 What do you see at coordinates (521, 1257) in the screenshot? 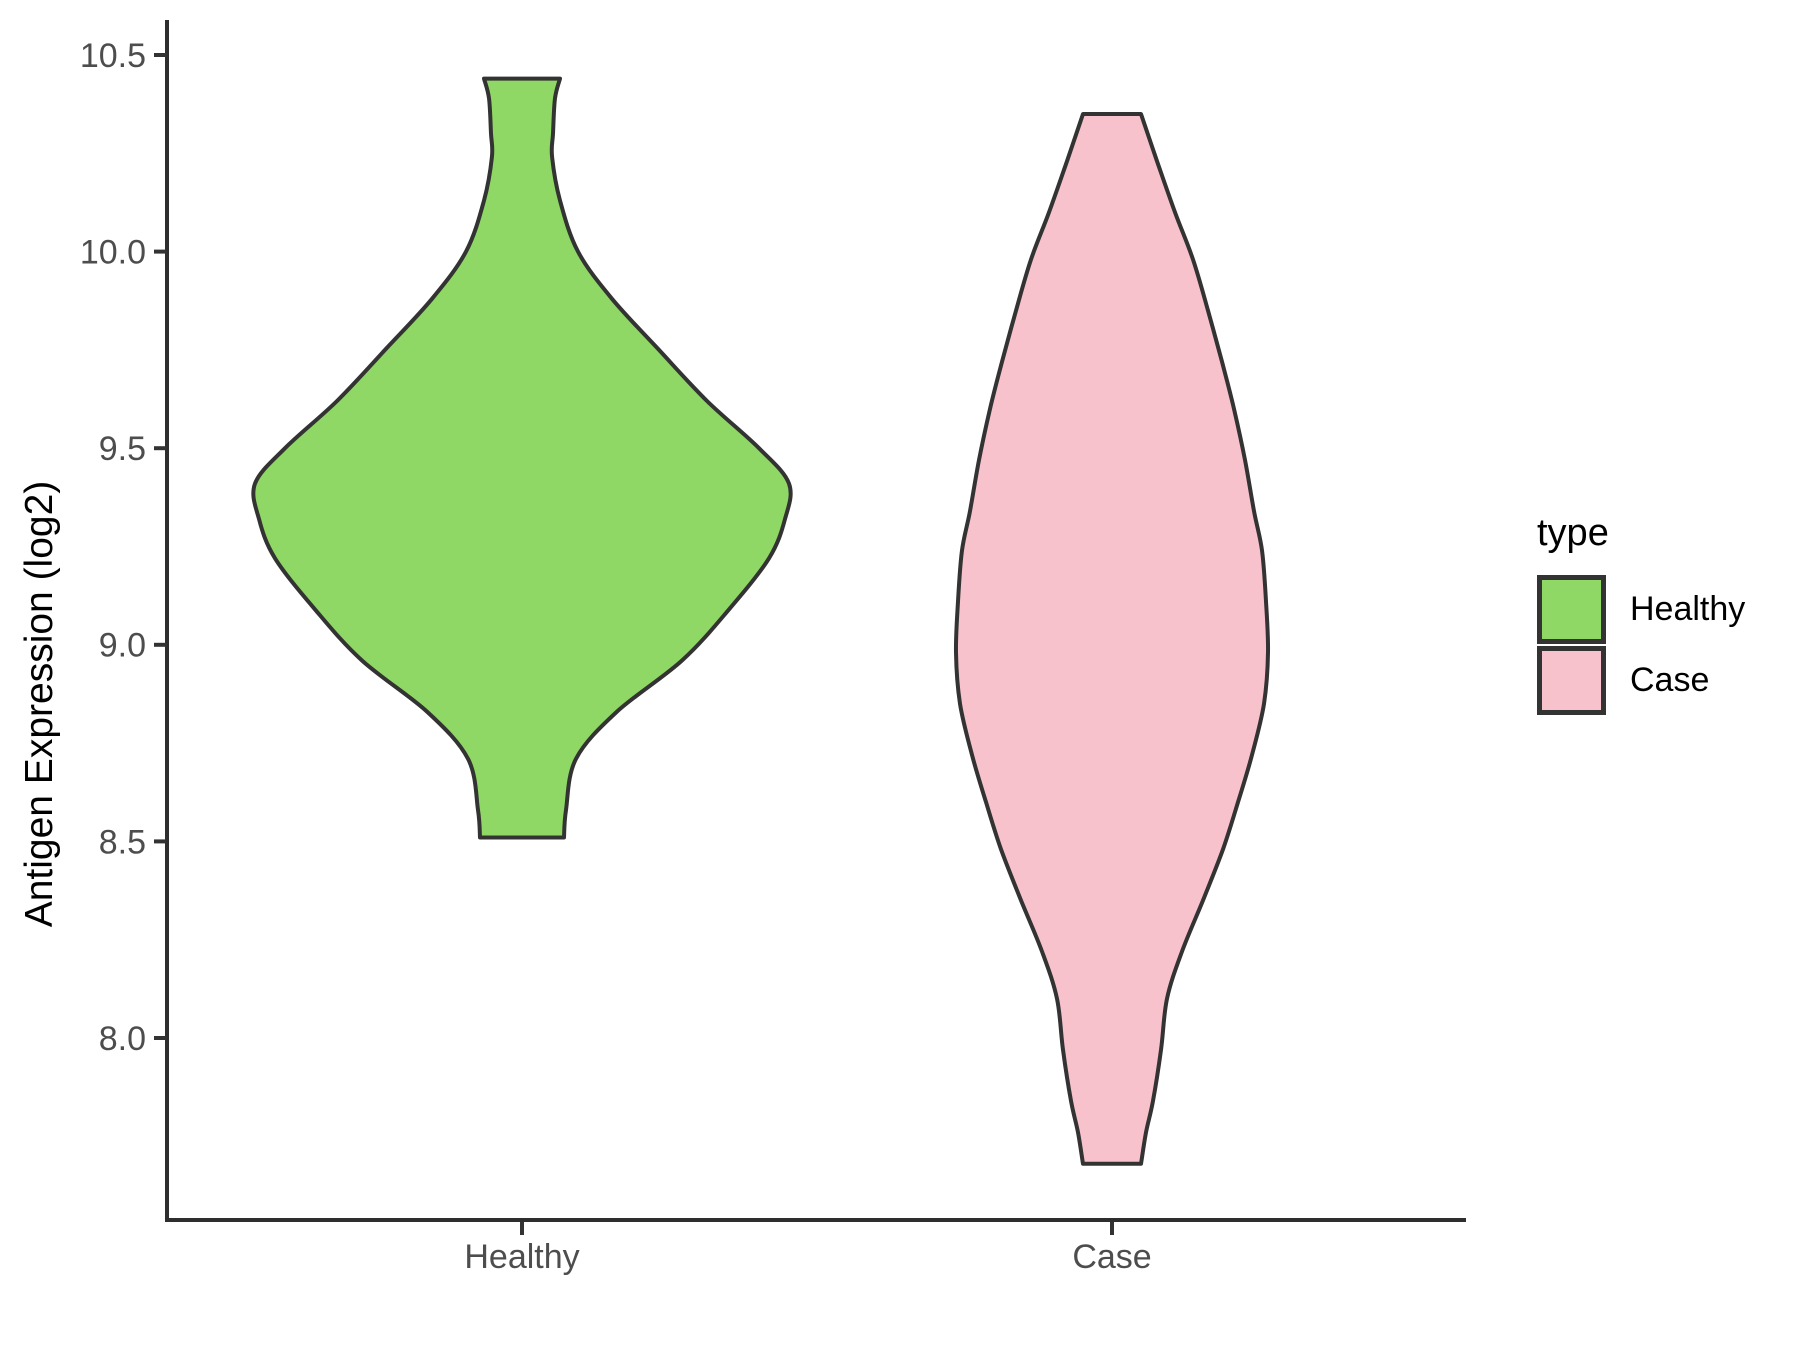
I see `x-category-label: Healthy` at bounding box center [521, 1257].